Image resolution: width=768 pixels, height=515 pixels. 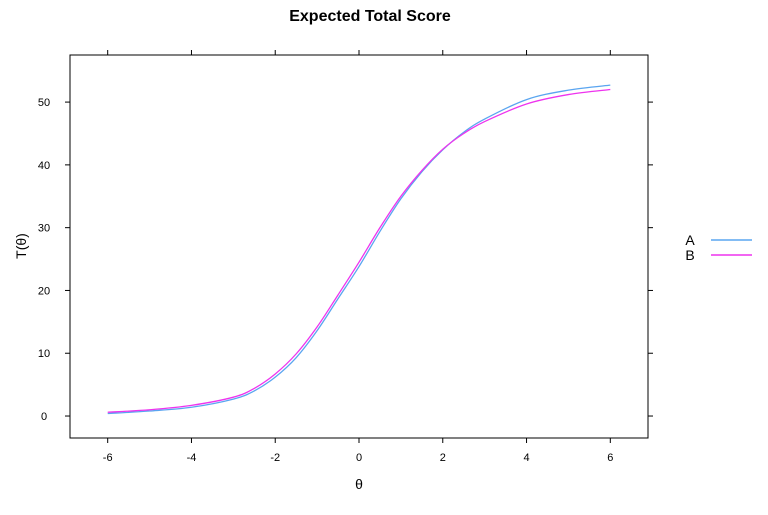 What do you see at coordinates (526, 458) in the screenshot?
I see `x-tick-label: 4` at bounding box center [526, 458].